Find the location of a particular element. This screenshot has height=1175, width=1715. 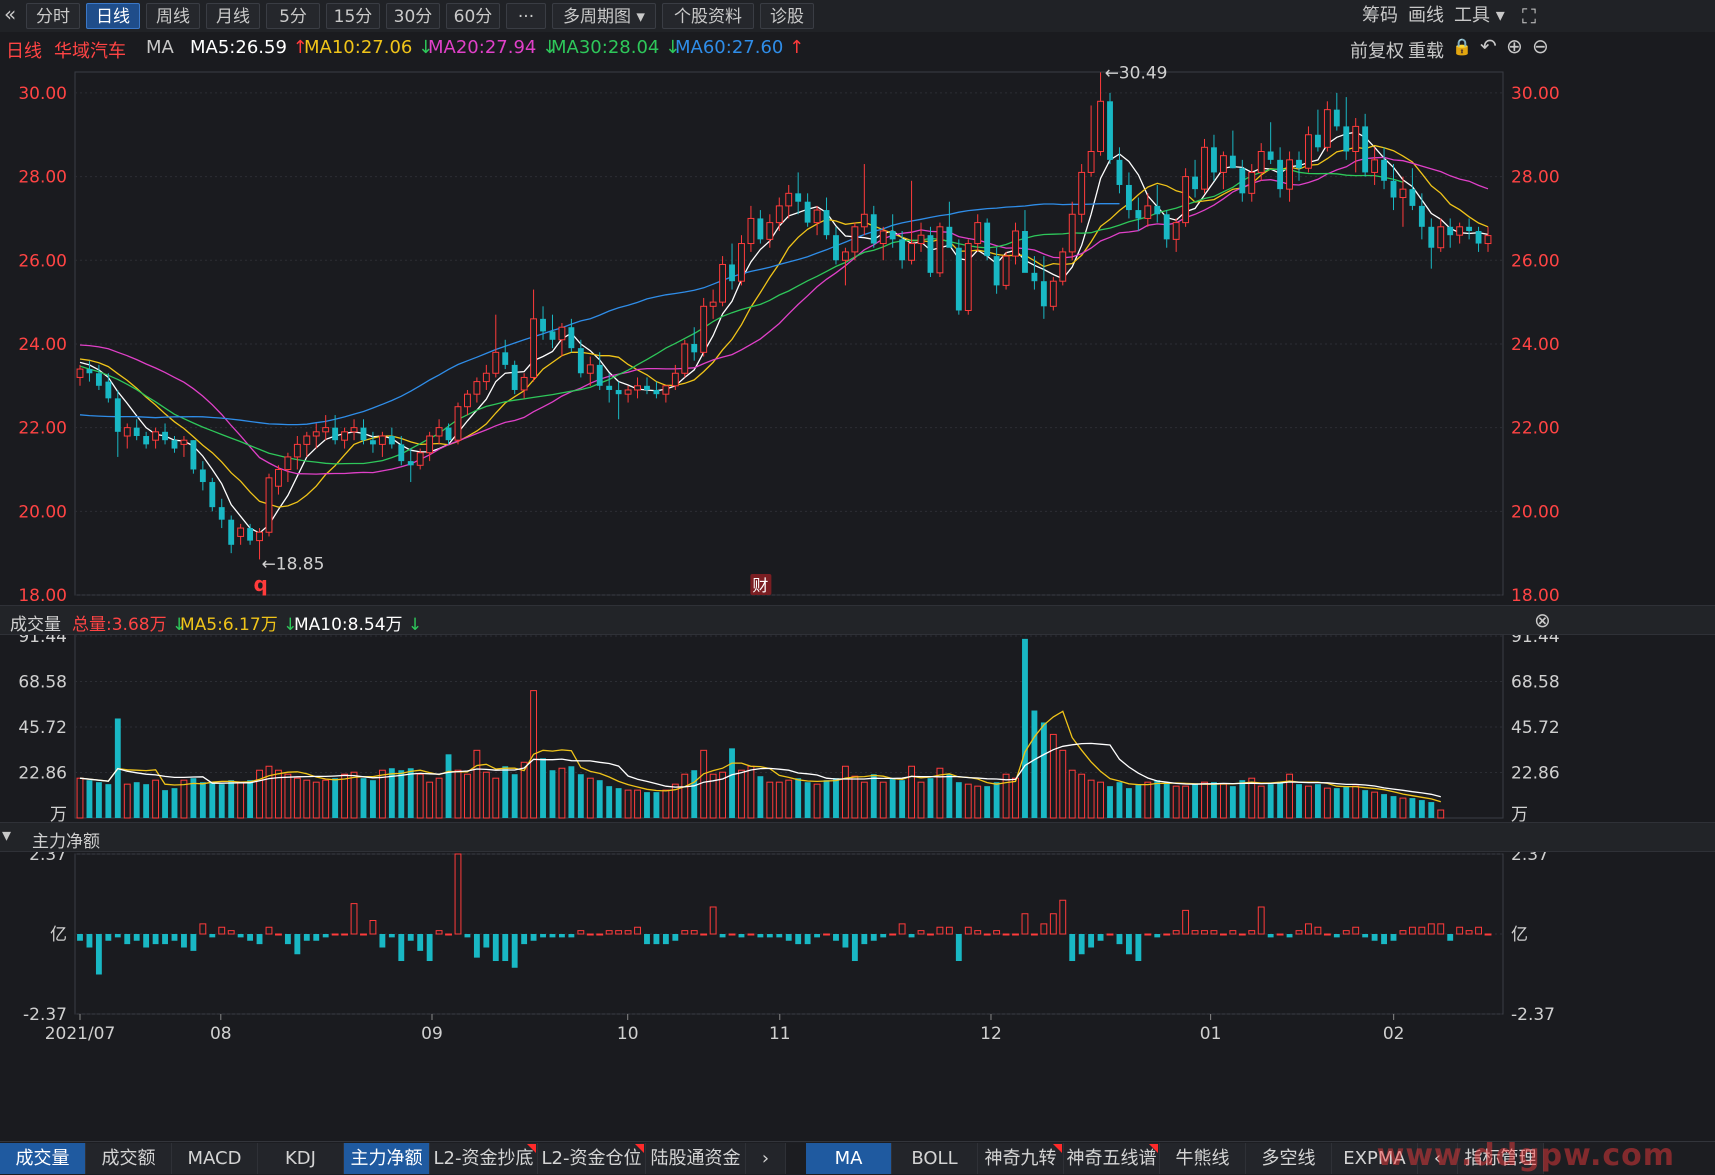

period-tab-1: 日线 is located at coordinates (113, 16).